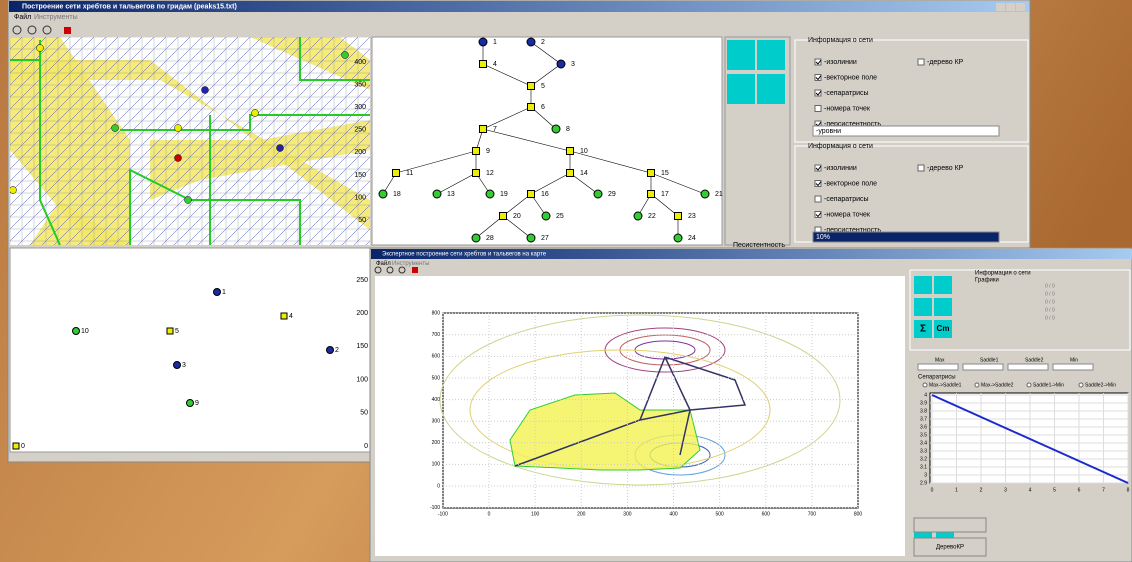 The width and height of the screenshot is (1132, 562). What do you see at coordinates (846, 199) in the screenshot?
I see `checkbox-label: -сепаратрисы` at bounding box center [846, 199].